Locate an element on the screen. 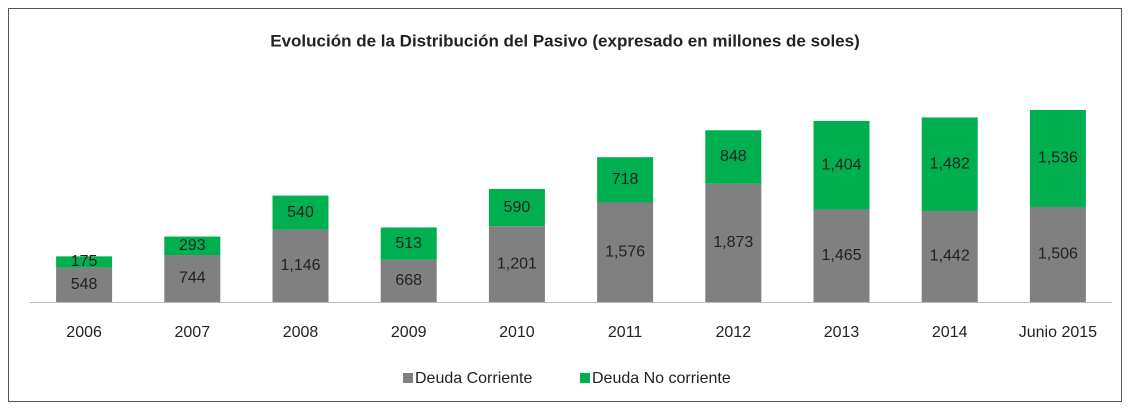 The image size is (1131, 410). data-label: 1,873 is located at coordinates (733, 242).